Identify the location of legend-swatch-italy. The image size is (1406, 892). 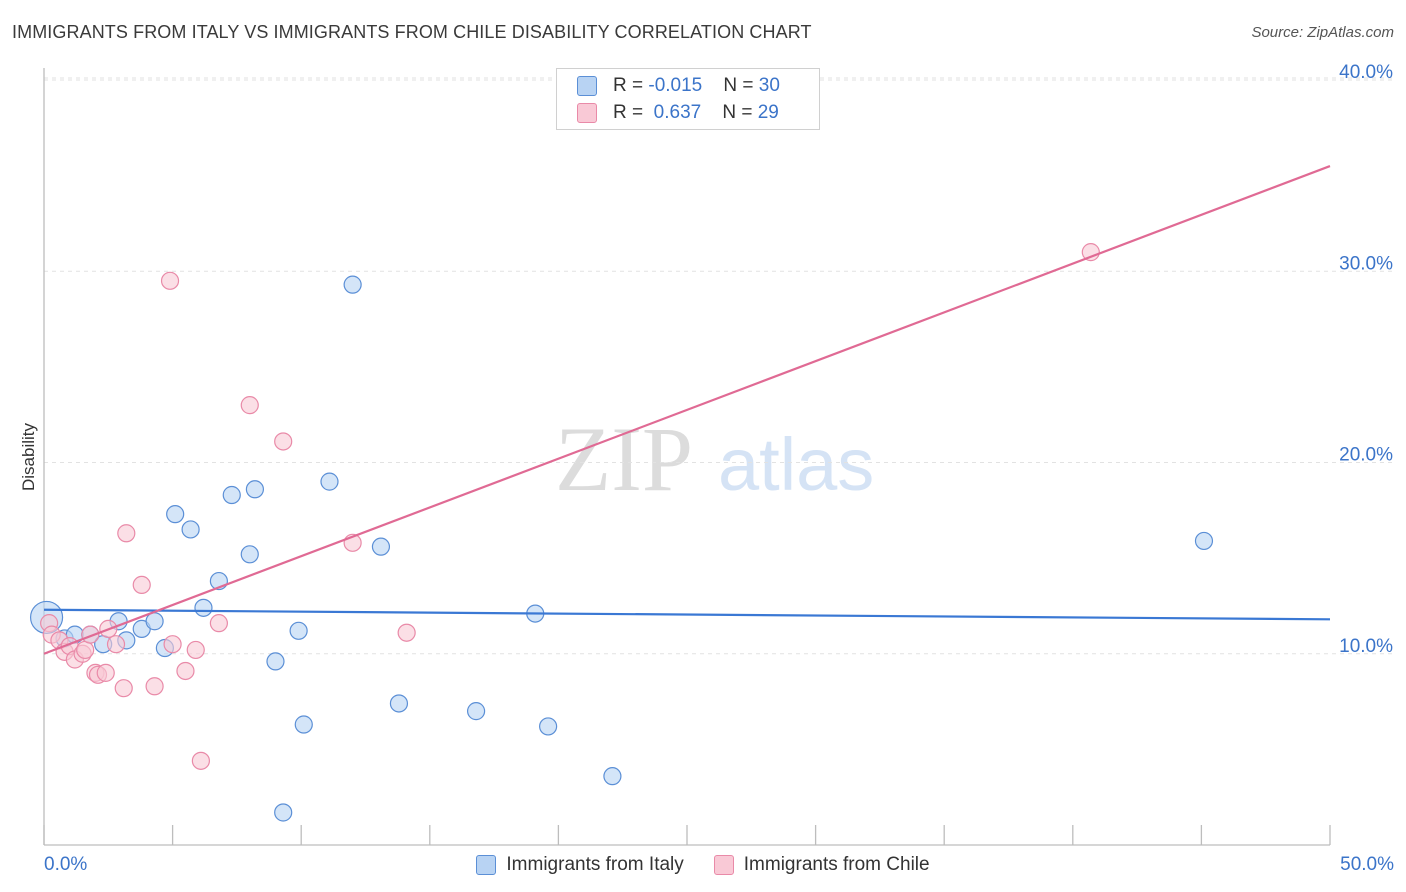
(486, 865).